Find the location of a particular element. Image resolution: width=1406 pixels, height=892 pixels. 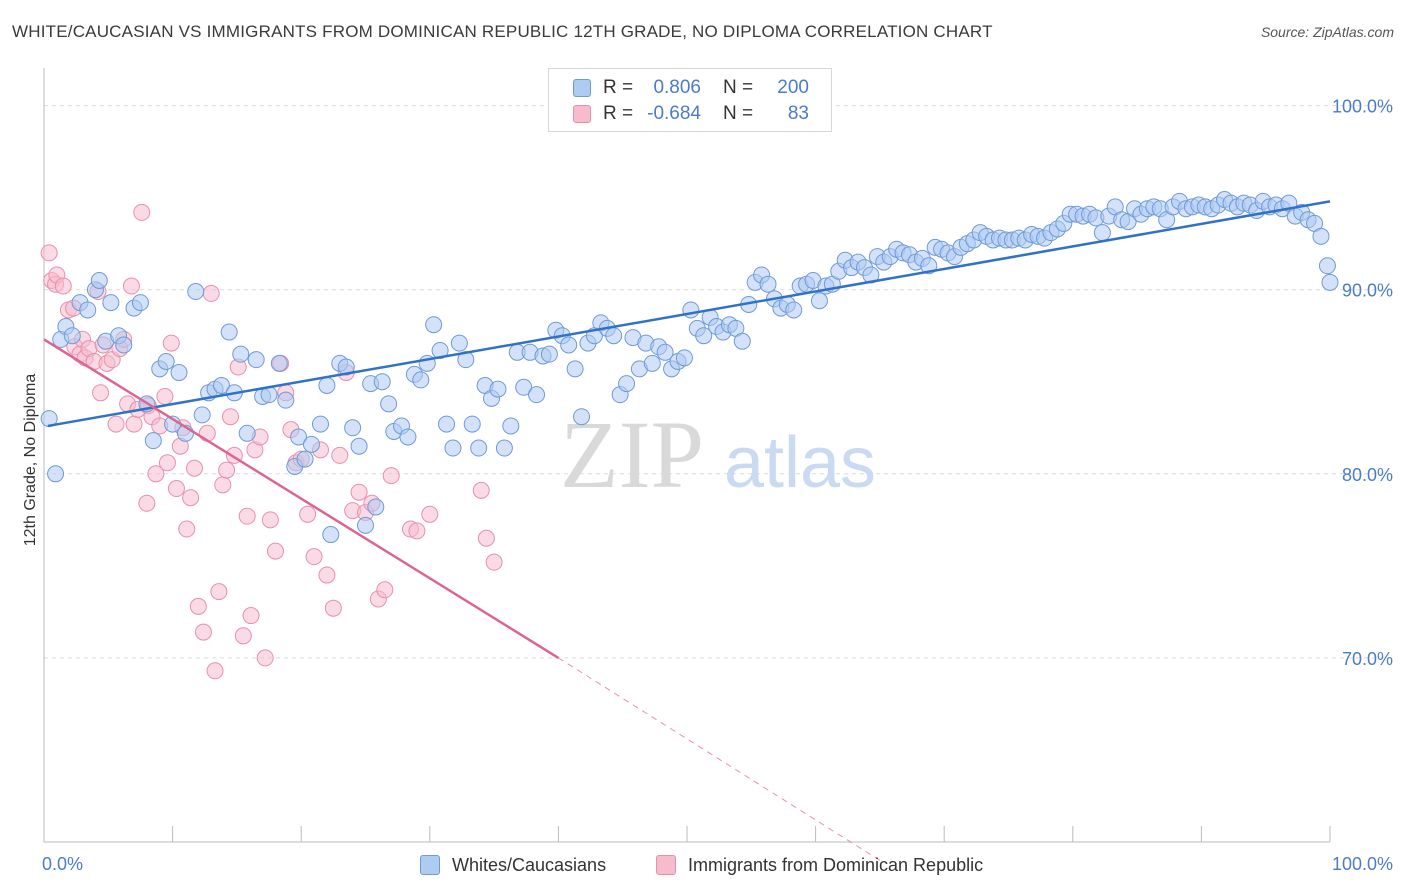

legend-row-blue: R = 0.806 N = 200 is located at coordinates (691, 88).